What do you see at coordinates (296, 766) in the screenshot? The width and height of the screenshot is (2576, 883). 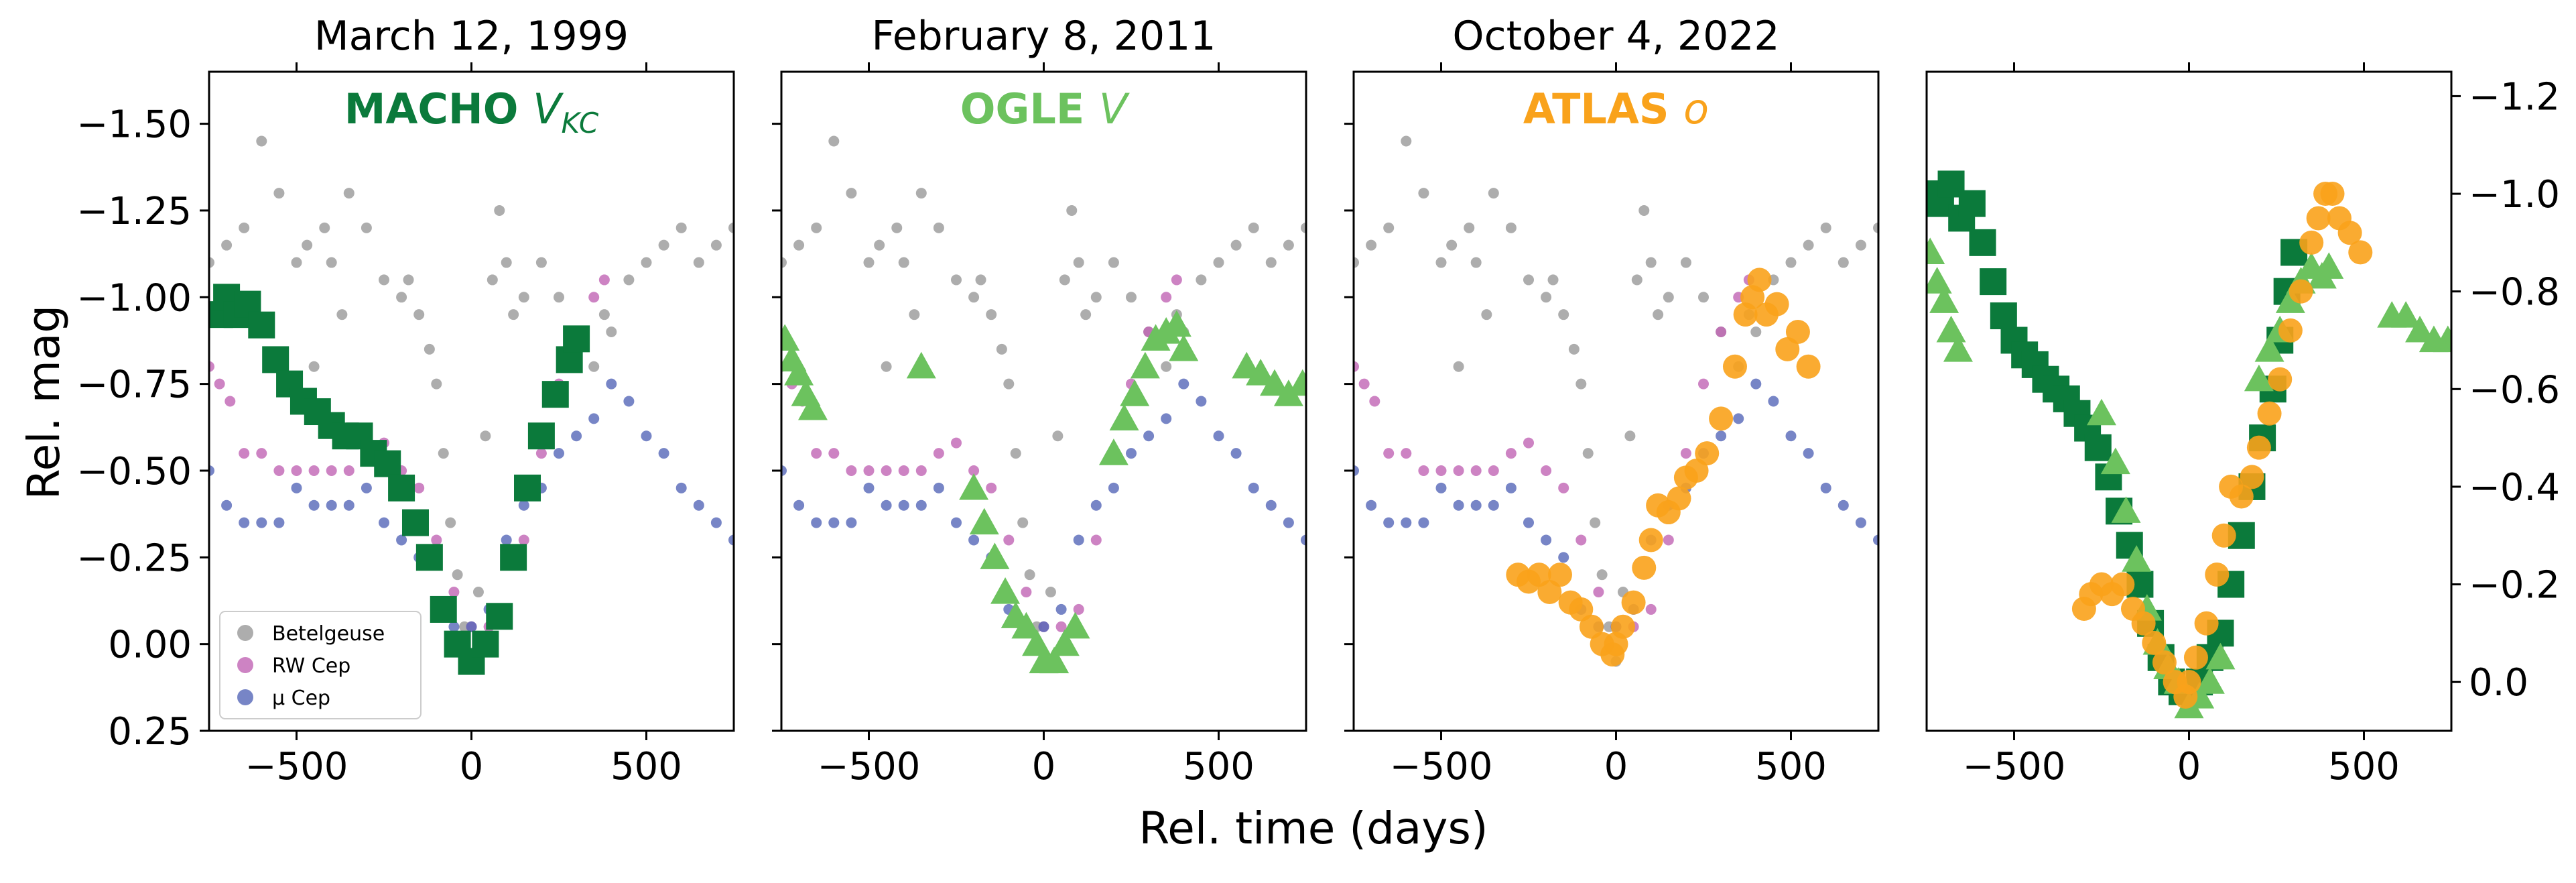 I see `x-tick-label: −500` at bounding box center [296, 766].